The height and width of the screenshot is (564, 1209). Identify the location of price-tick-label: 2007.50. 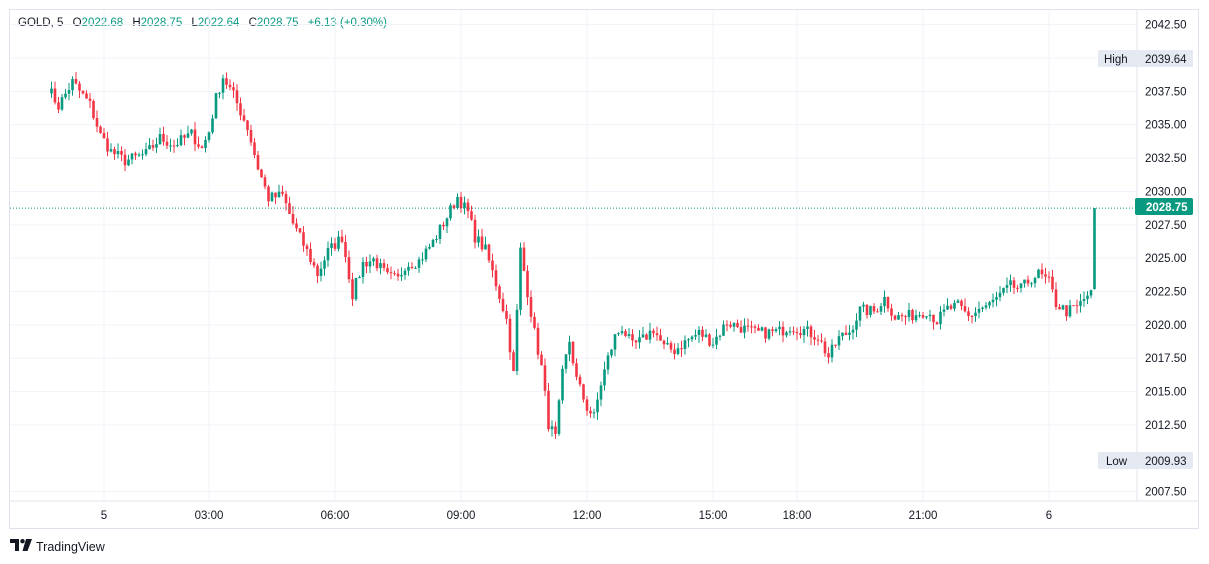
(1166, 493).